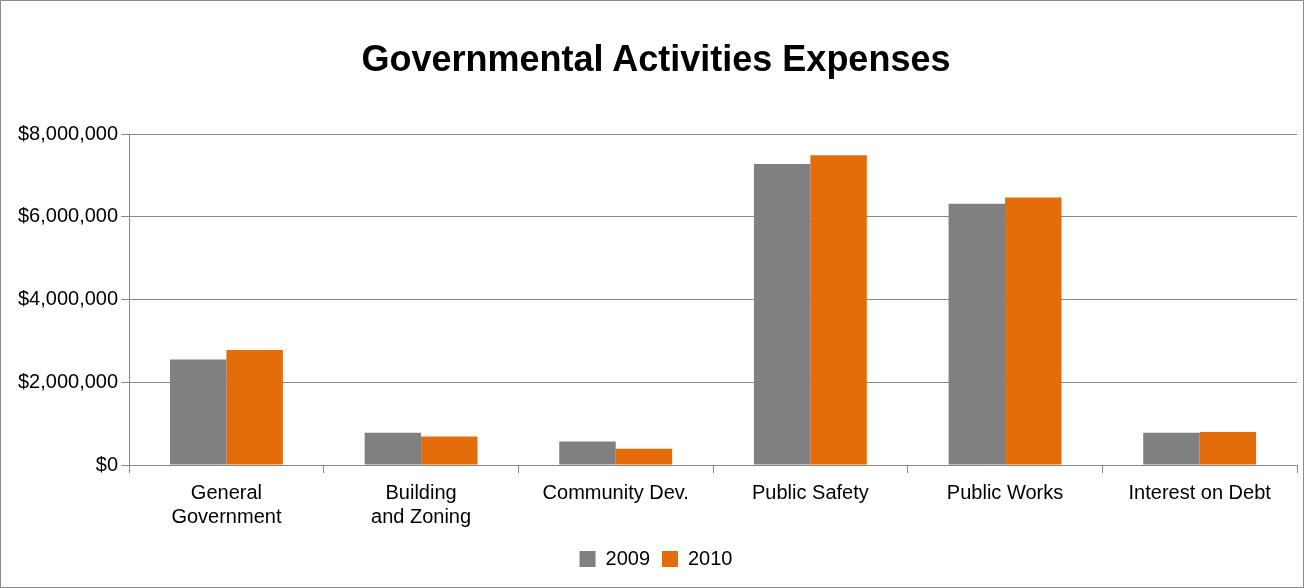 The image size is (1304, 588). What do you see at coordinates (628, 557) in the screenshot?
I see `legend-label: 2009` at bounding box center [628, 557].